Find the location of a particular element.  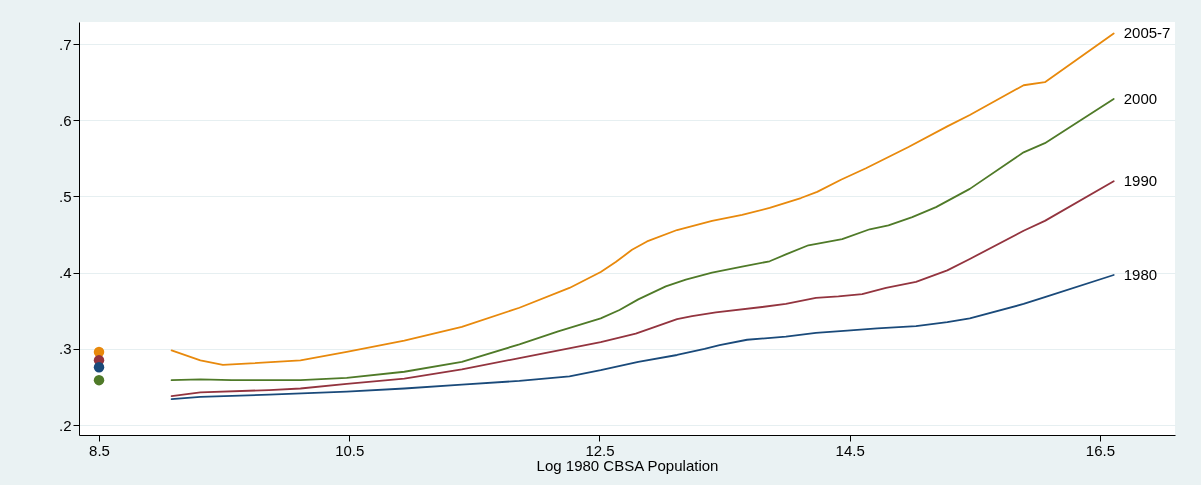

x-tick-label: 8.5 is located at coordinates (99, 450).